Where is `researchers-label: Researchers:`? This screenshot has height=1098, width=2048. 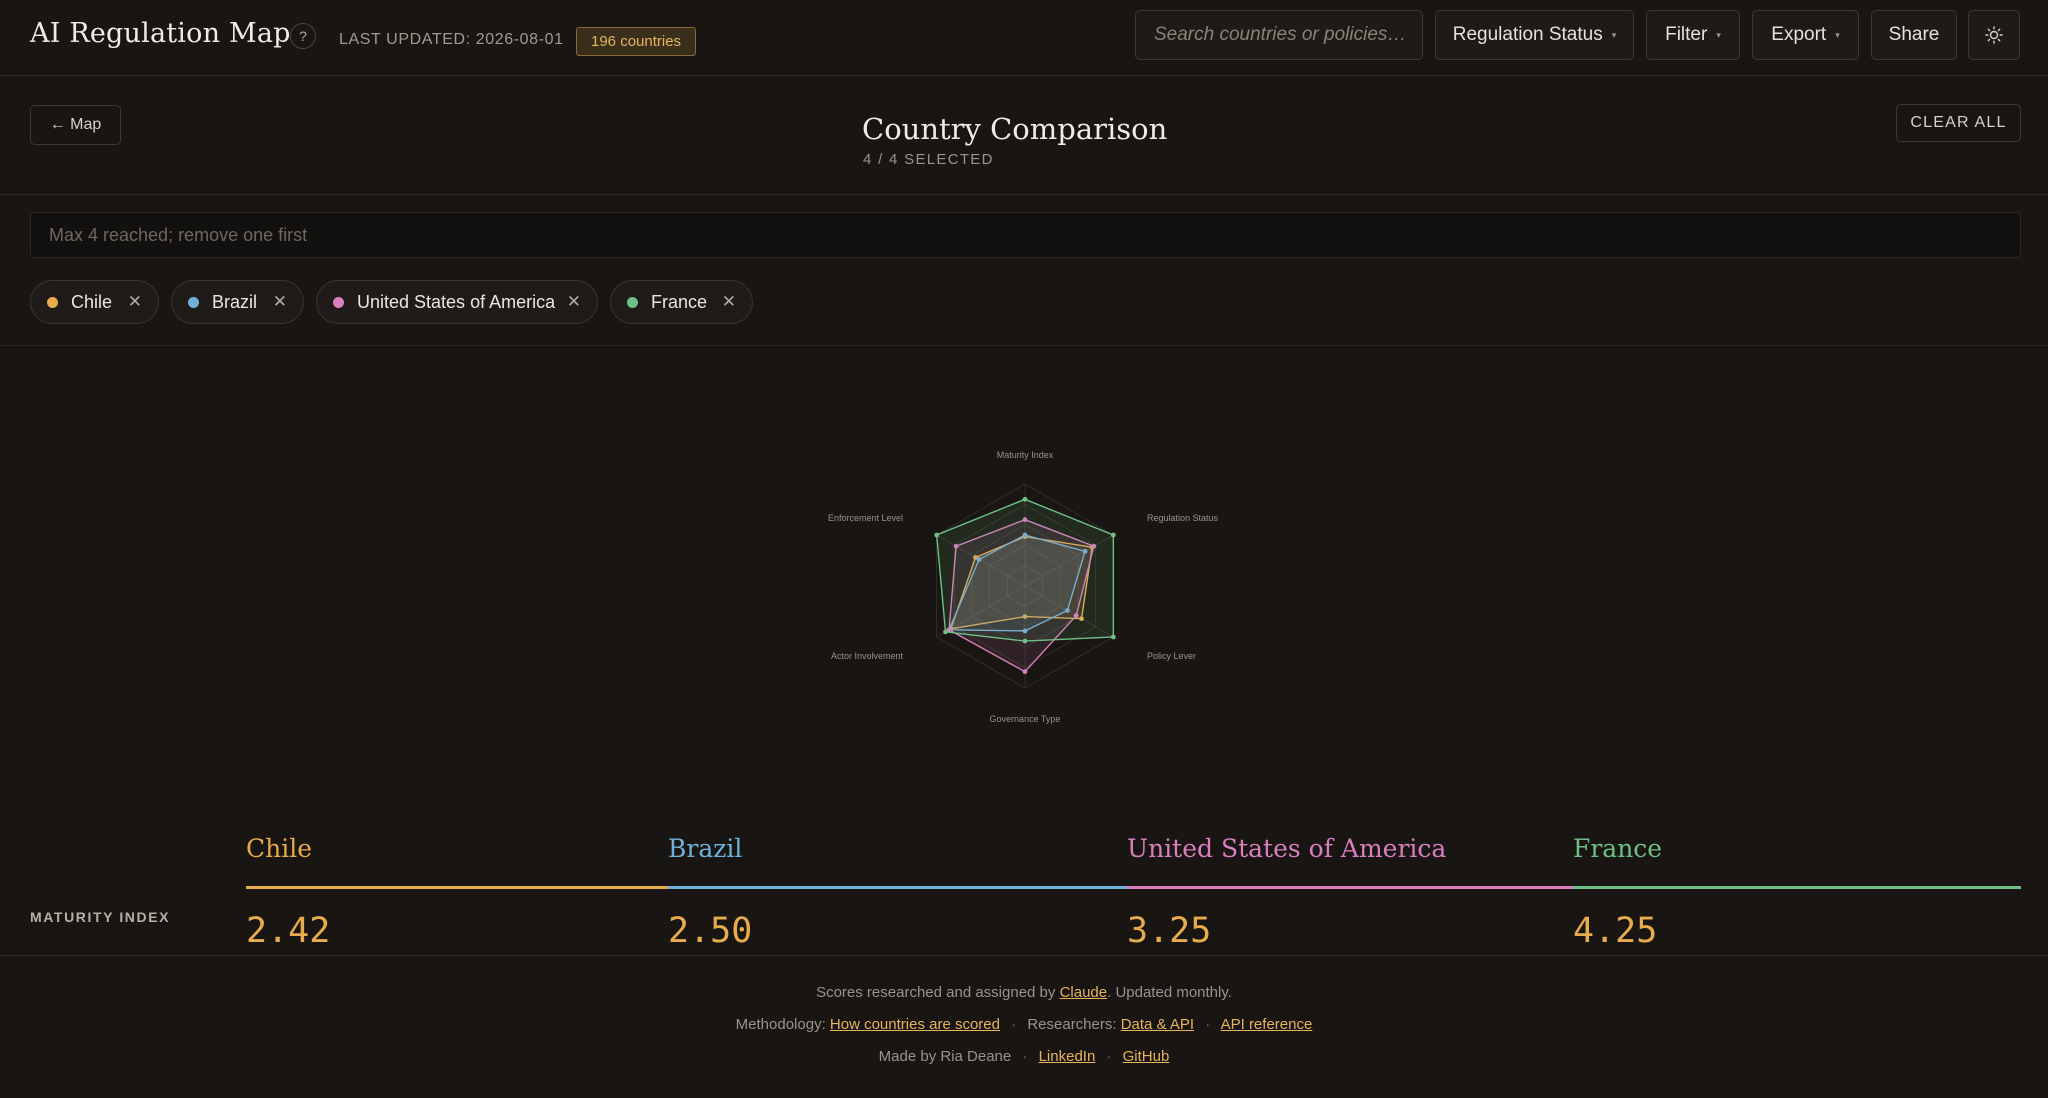
researchers-label: Researchers: is located at coordinates (1074, 1024).